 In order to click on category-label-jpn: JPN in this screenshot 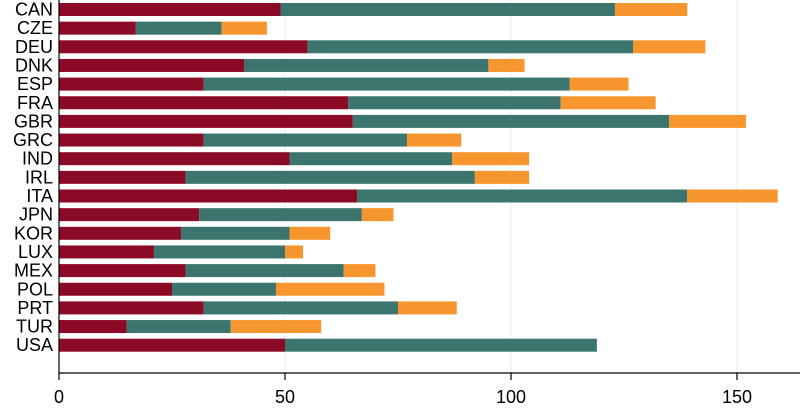, I will do `click(36, 215)`.